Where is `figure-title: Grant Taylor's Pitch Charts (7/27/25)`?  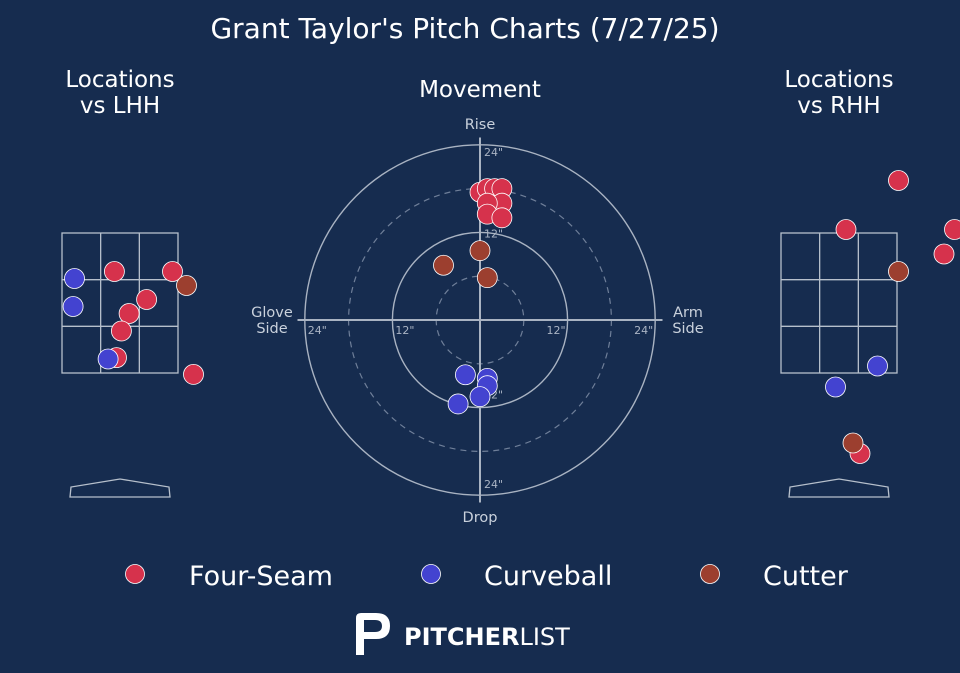 figure-title: Grant Taylor's Pitch Charts (7/27/25) is located at coordinates (464, 28).